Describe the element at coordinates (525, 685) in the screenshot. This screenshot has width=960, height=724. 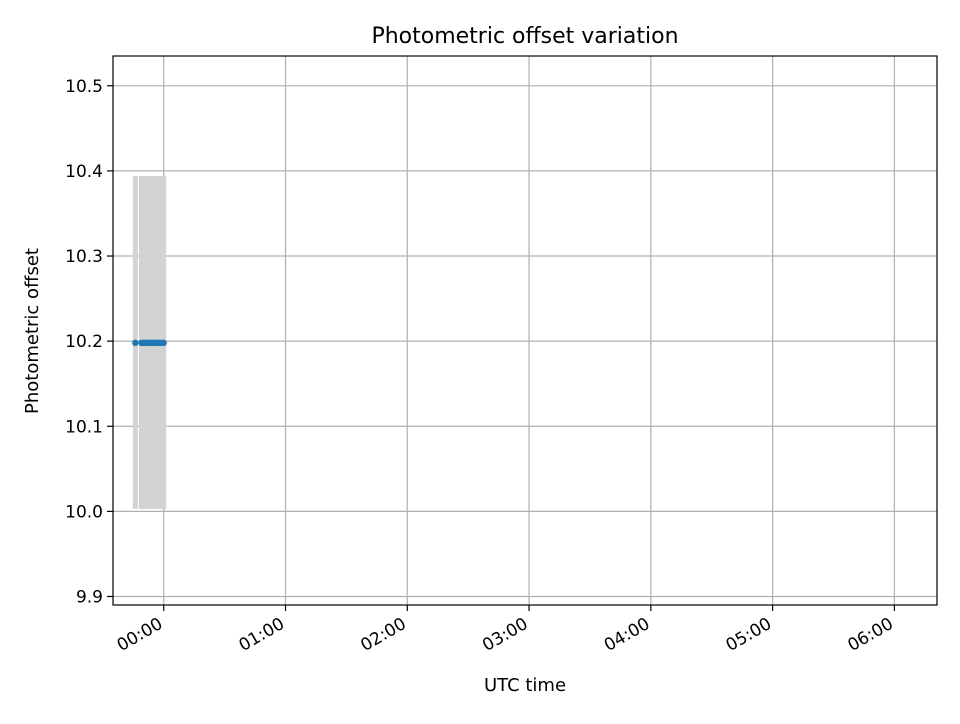
I see `x-axis-label: UTC time` at that location.